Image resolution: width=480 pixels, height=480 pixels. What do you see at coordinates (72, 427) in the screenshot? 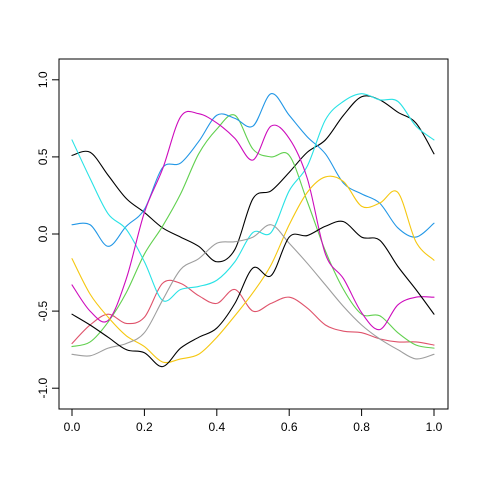
I see `x-tick-label: 0.0` at bounding box center [72, 427].